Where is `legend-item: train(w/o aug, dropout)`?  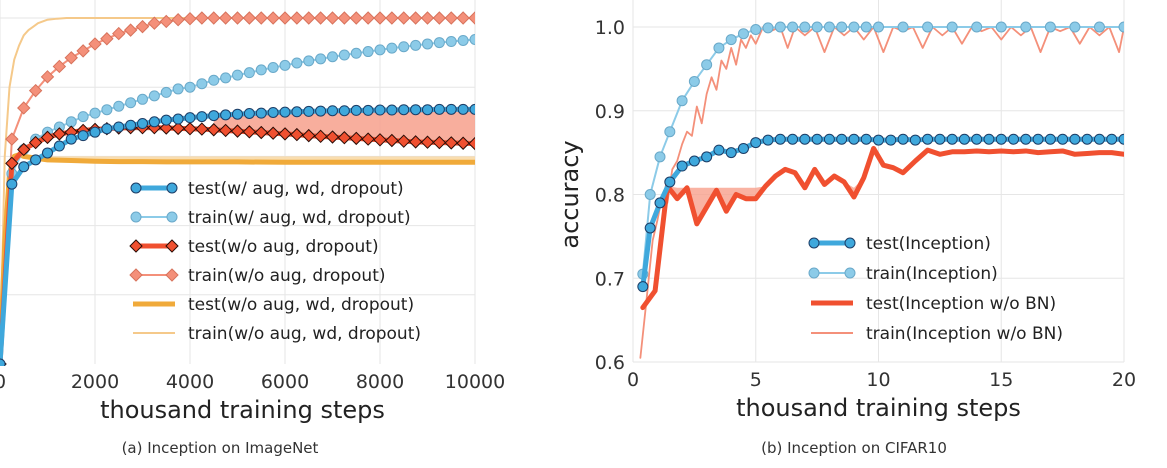
legend-item: train(w/o aug, dropout) is located at coordinates (257, 276).